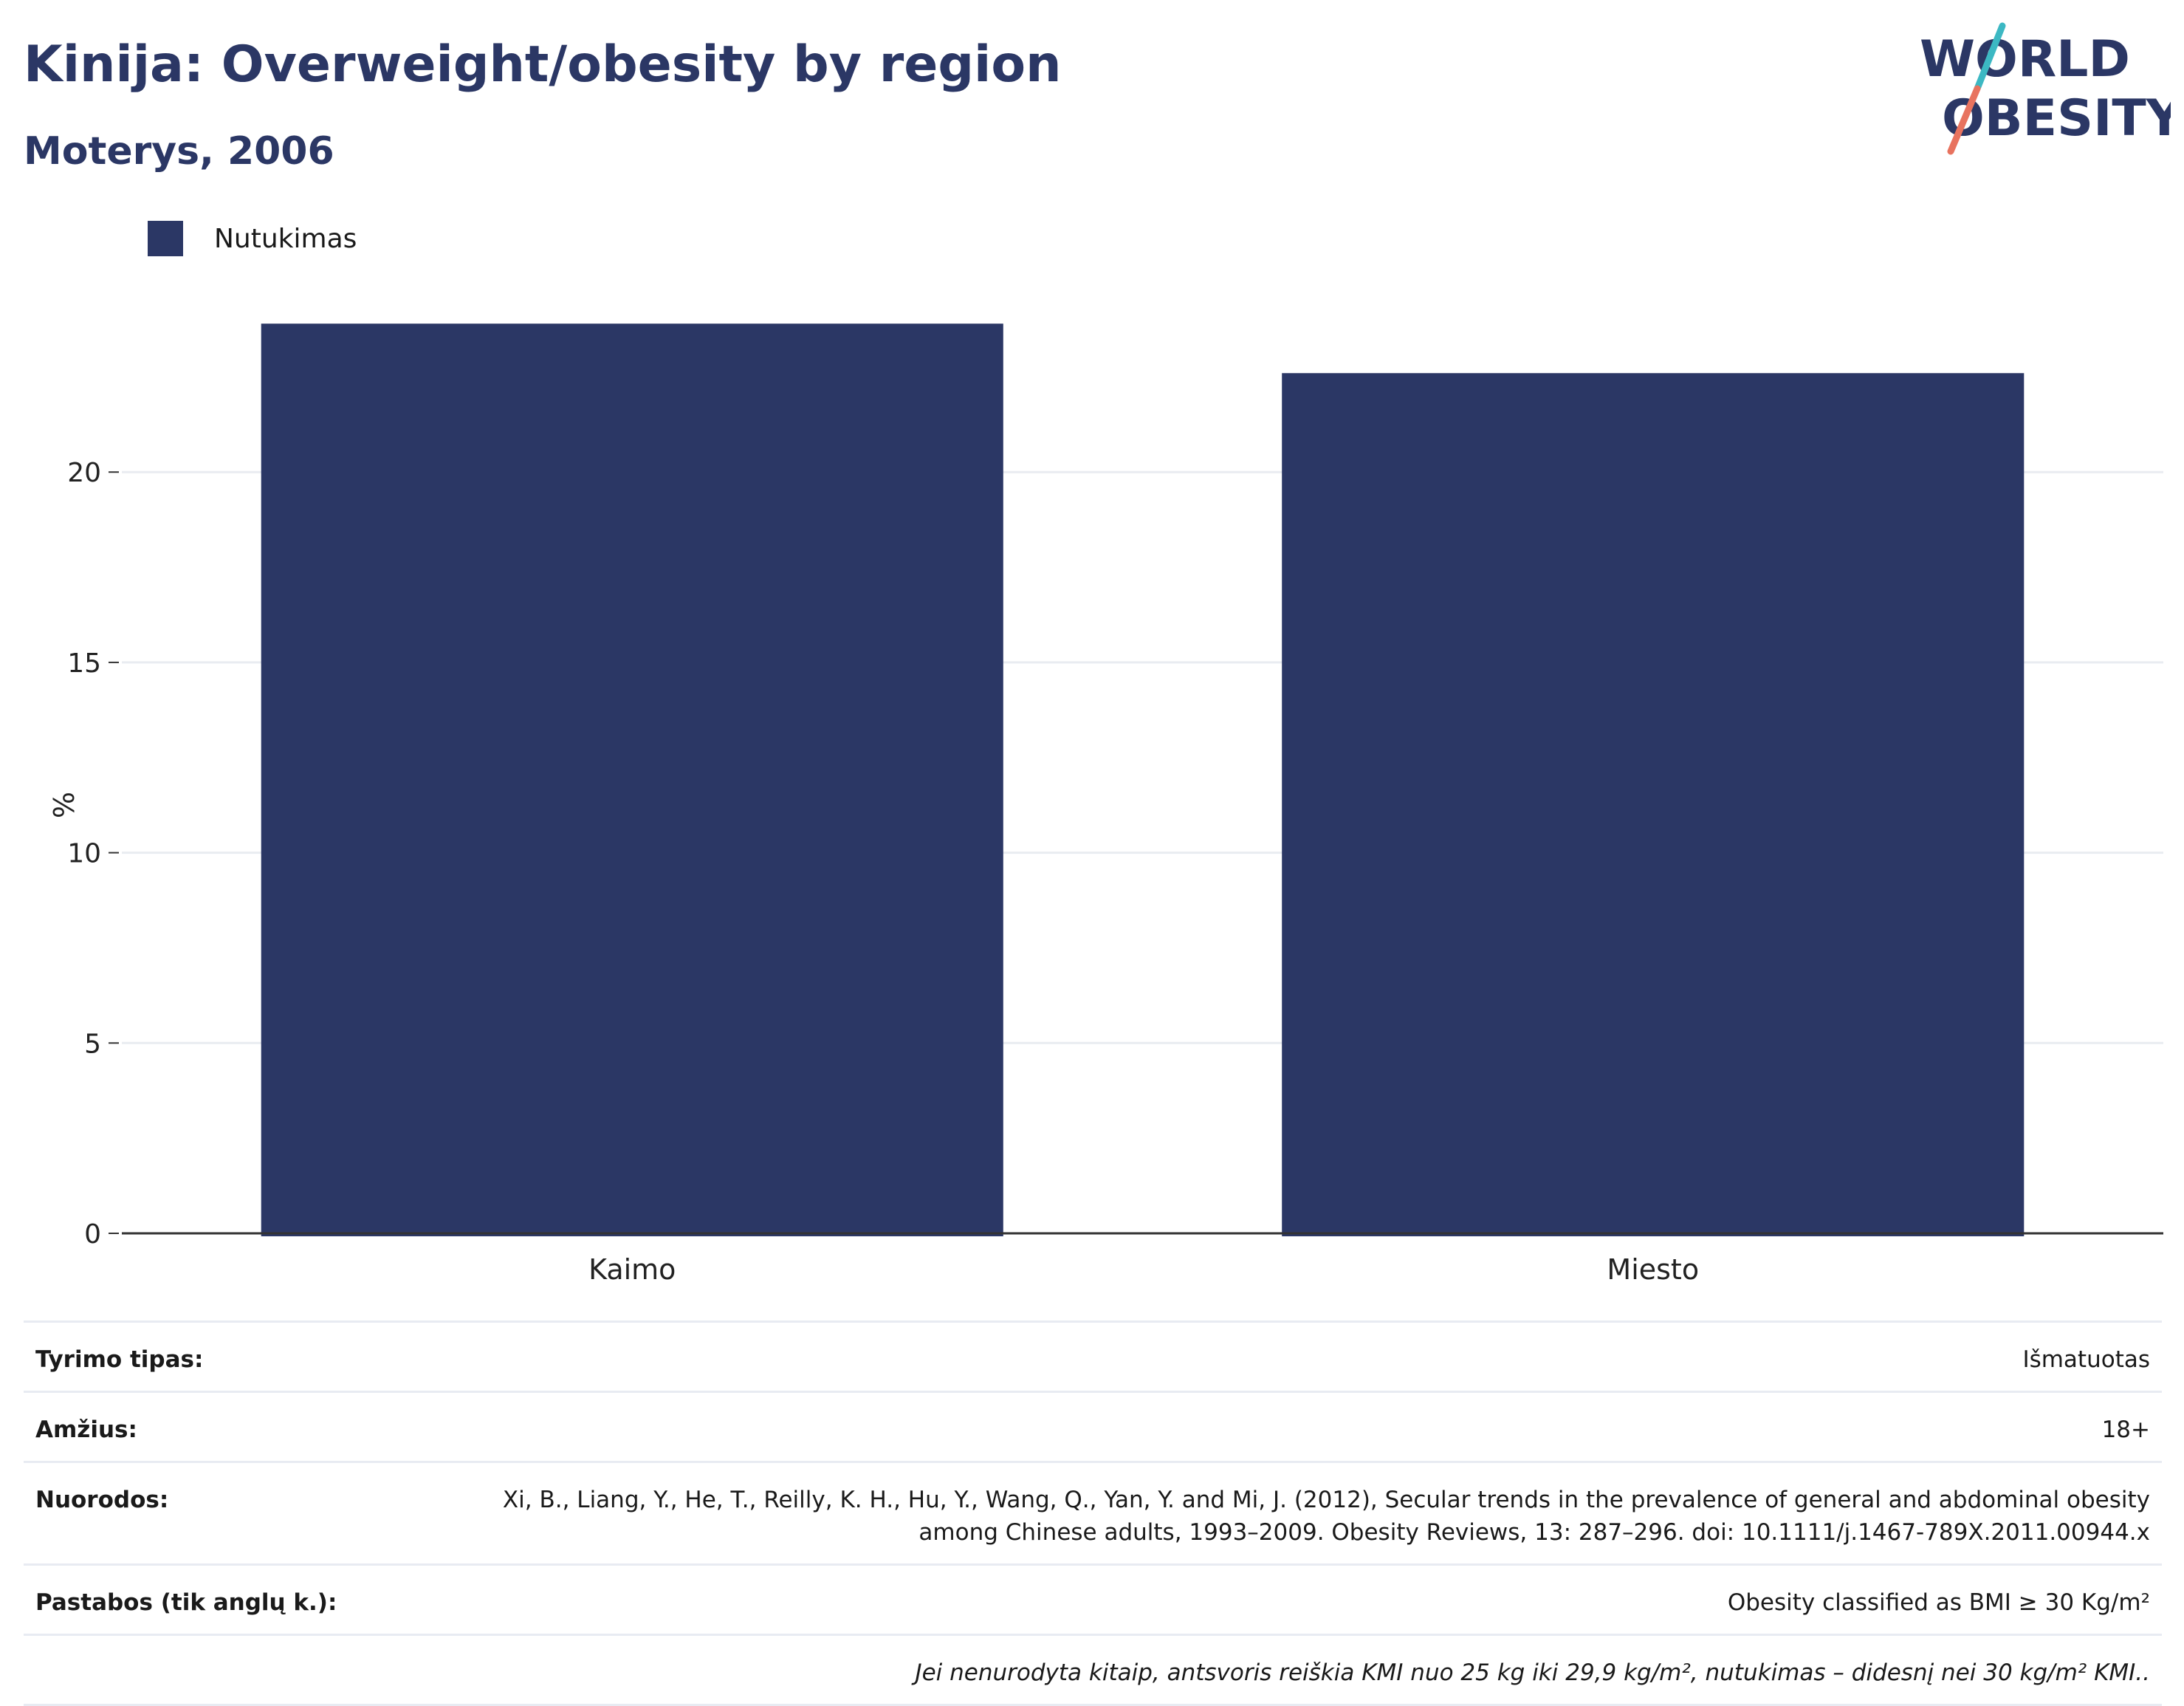 The image size is (2184, 1706). Describe the element at coordinates (2086, 1359) in the screenshot. I see `info-value: Išmatuotas` at that location.